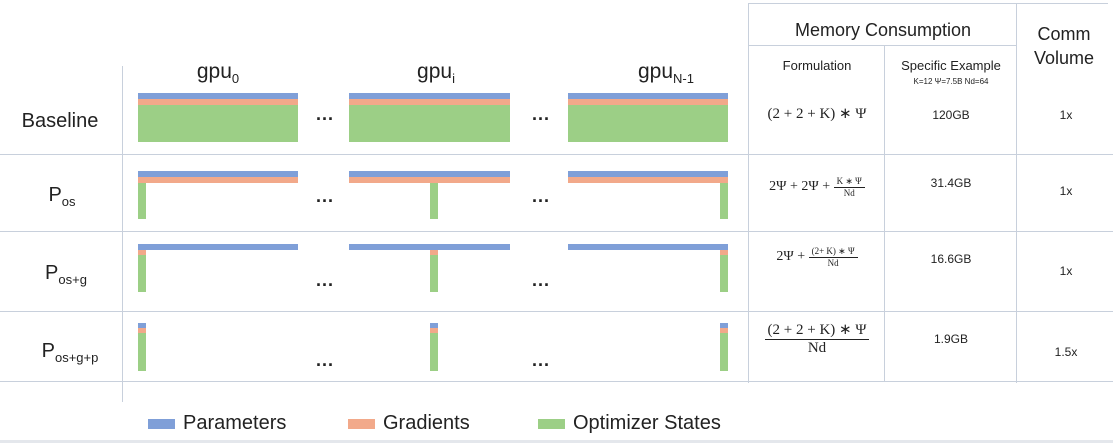 This screenshot has width=1113, height=444. What do you see at coordinates (817, 65) in the screenshot?
I see `formulation-header: Formulation` at bounding box center [817, 65].